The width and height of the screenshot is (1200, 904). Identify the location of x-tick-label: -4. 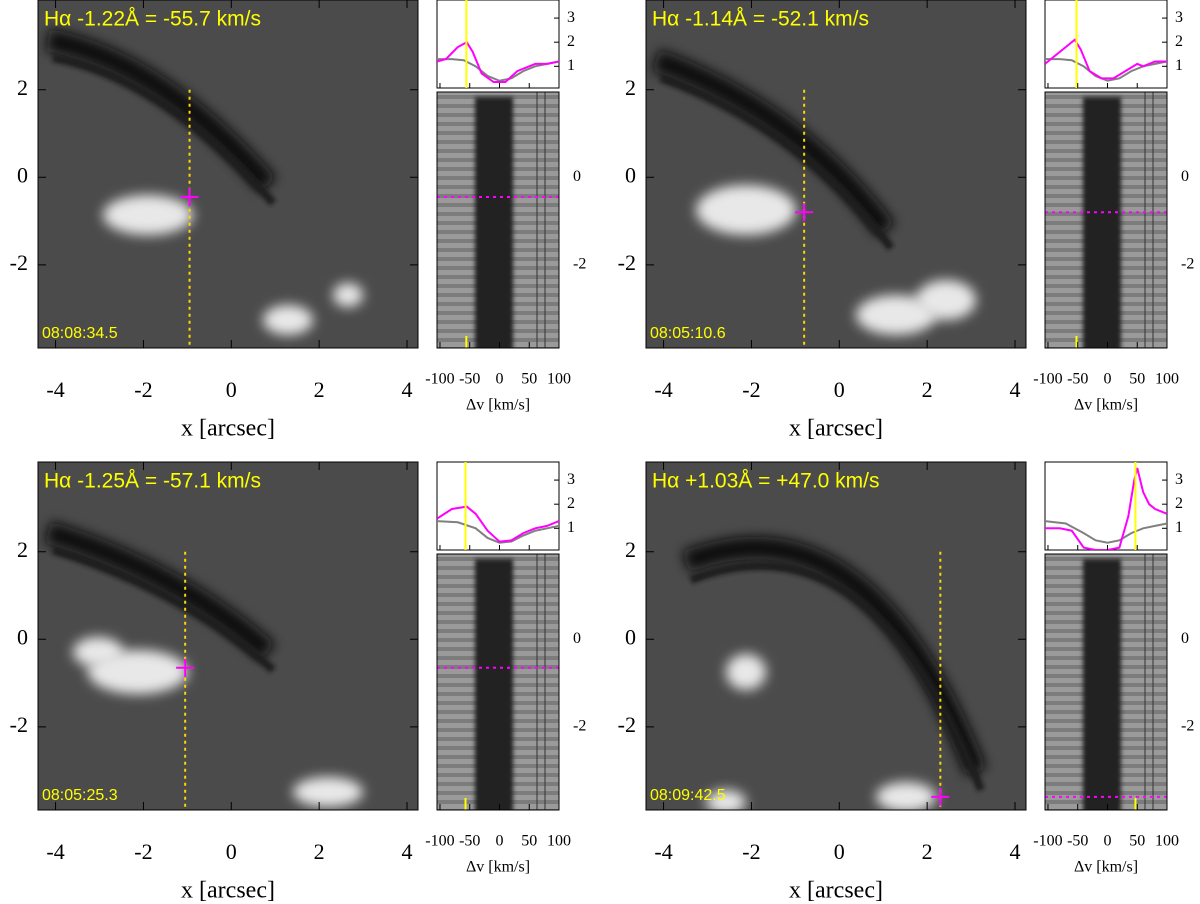
(55, 389).